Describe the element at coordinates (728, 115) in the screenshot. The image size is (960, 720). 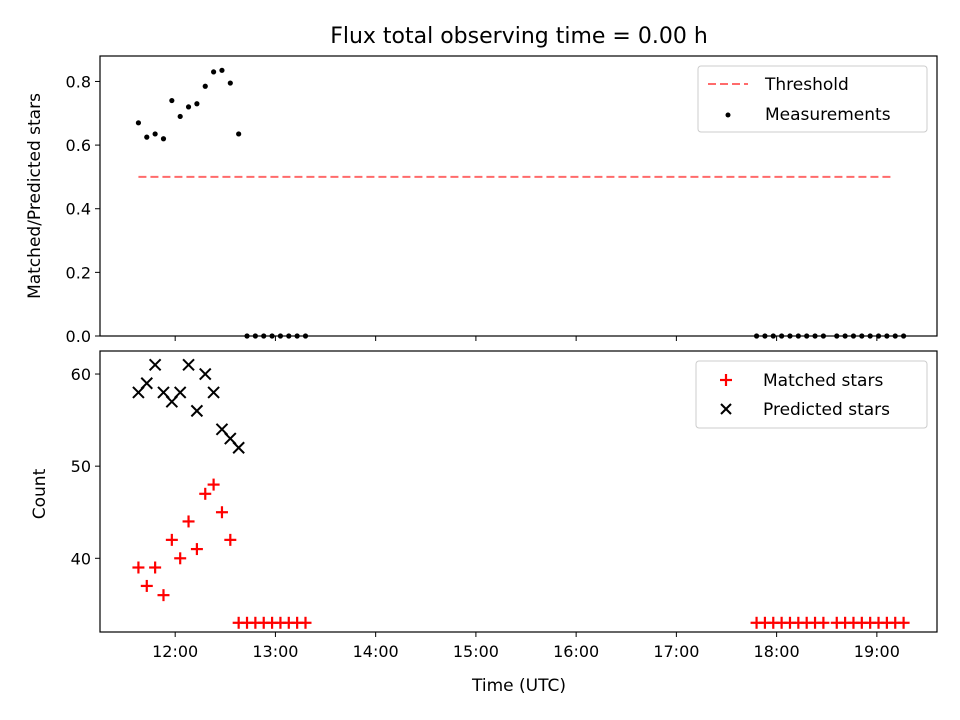
I see `measurements-legend-marker` at that location.